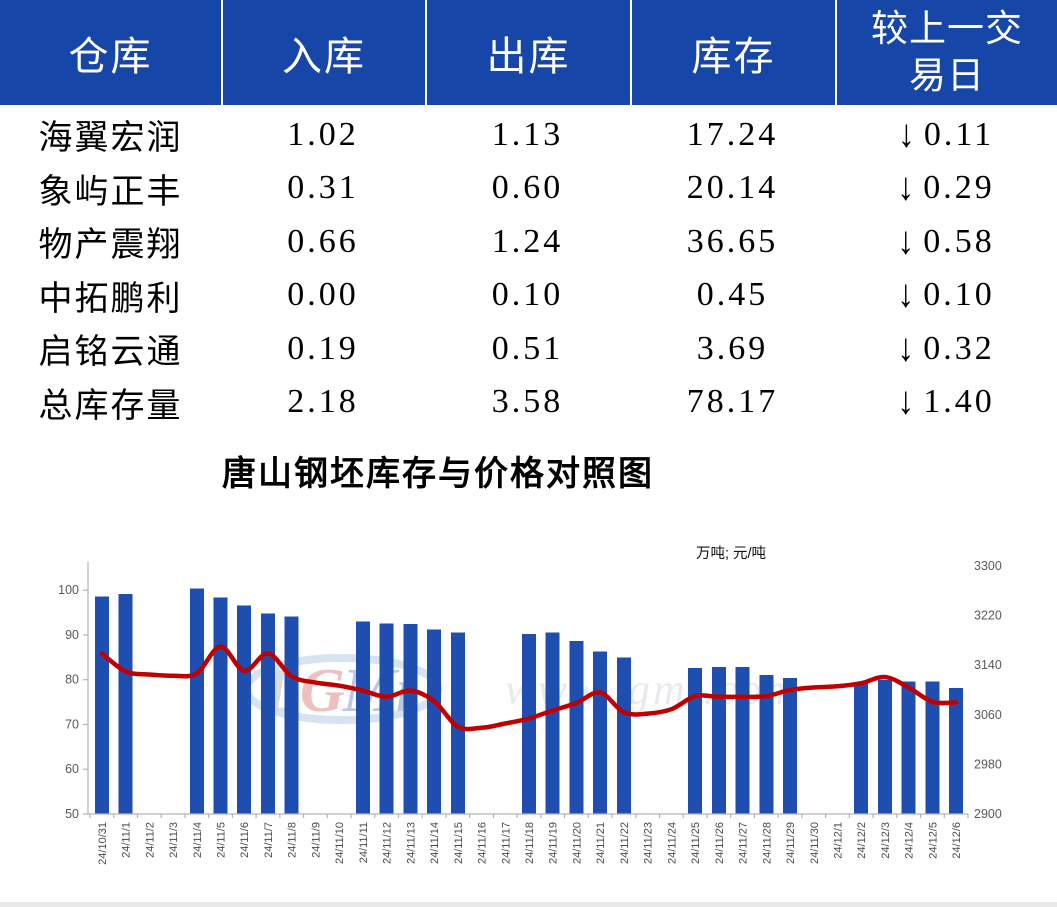 The width and height of the screenshot is (1057, 907). I want to click on col-header-change: 较上一交易日, so click(946, 52).